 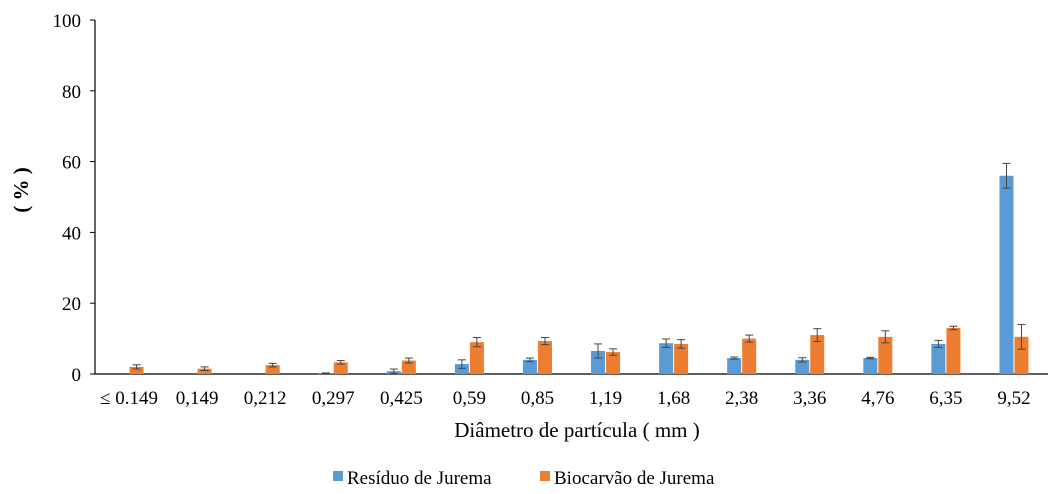 I want to click on legend-swatch-residuo, so click(x=338, y=476).